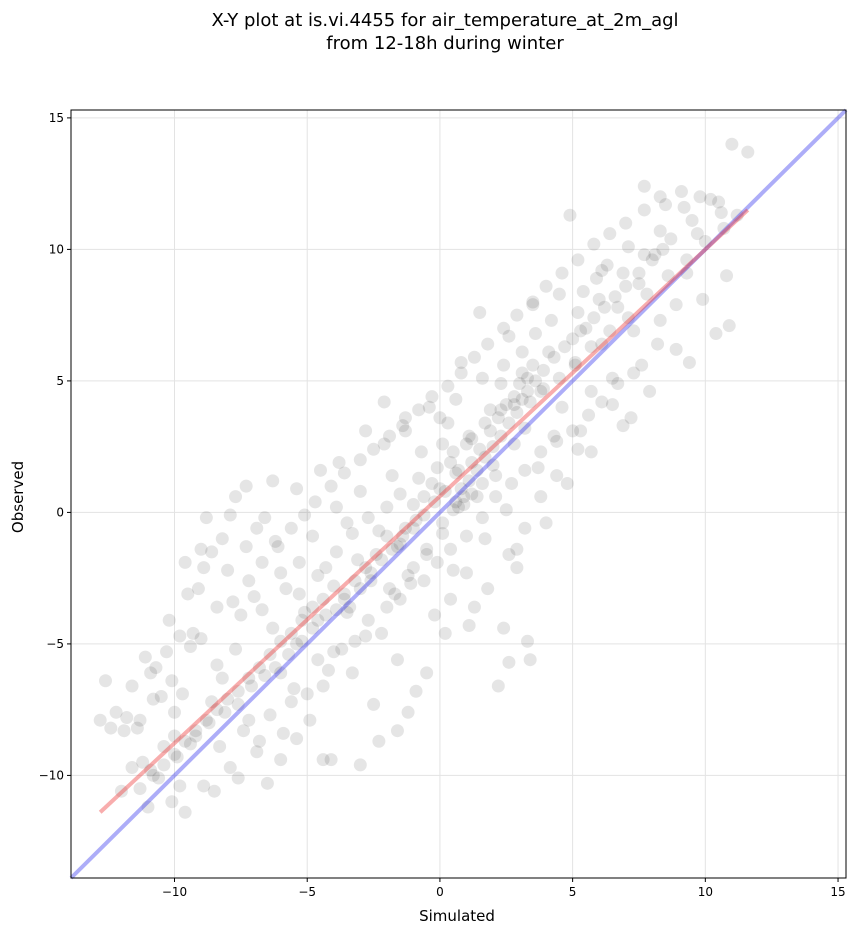 This screenshot has width=856, height=938. Describe the element at coordinates (56, 118) in the screenshot. I see `y-tick-label: 15` at that location.